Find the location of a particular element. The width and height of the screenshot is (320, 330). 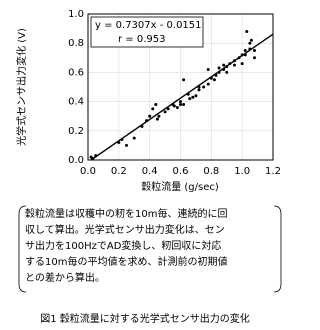

y-tick-label: 1.0 is located at coordinates (76, 14).